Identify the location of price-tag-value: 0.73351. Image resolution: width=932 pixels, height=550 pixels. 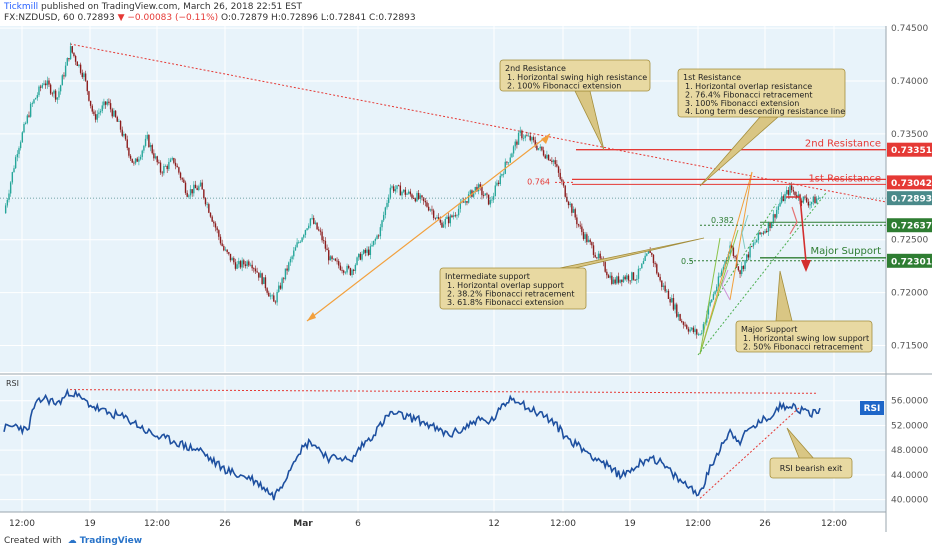
(911, 151).